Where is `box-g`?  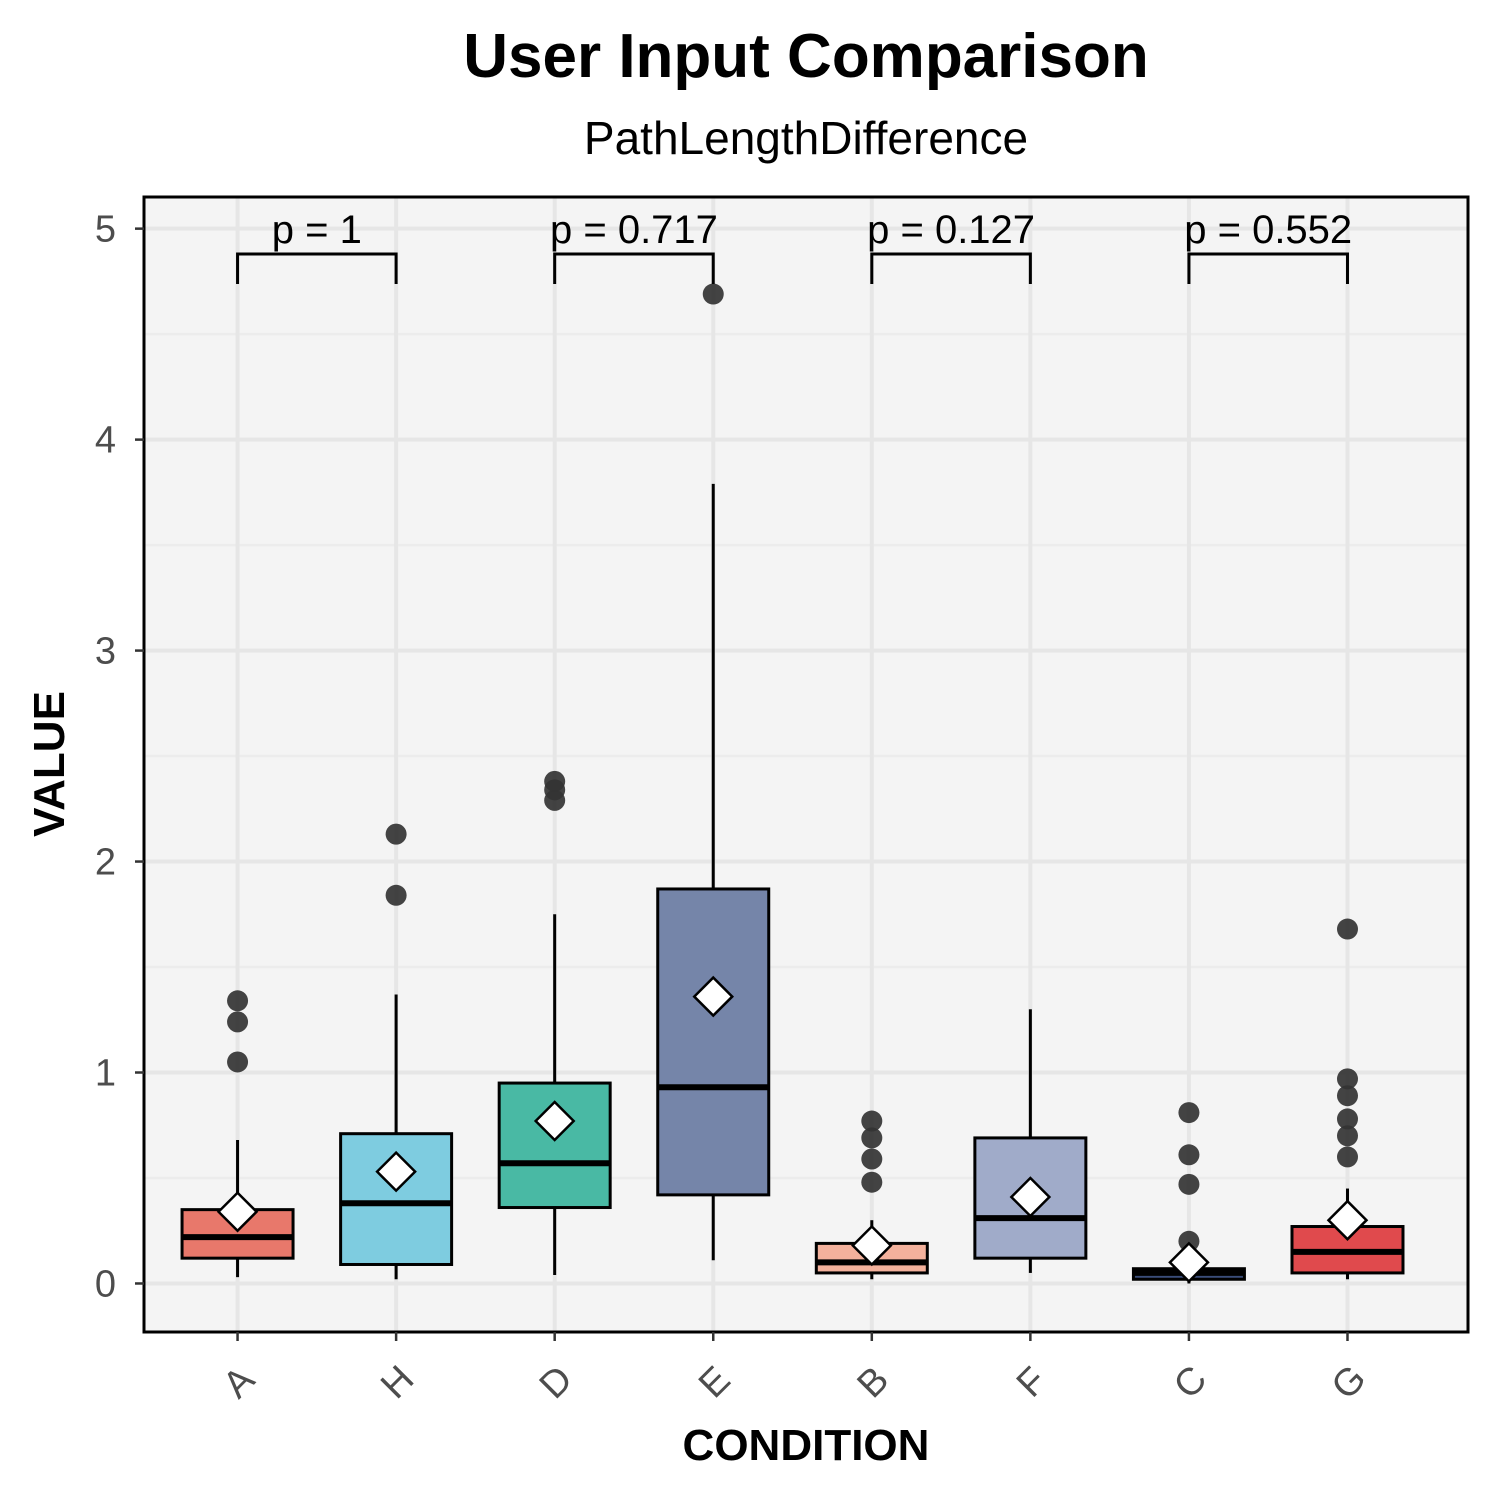
box-g is located at coordinates (1347, 1099).